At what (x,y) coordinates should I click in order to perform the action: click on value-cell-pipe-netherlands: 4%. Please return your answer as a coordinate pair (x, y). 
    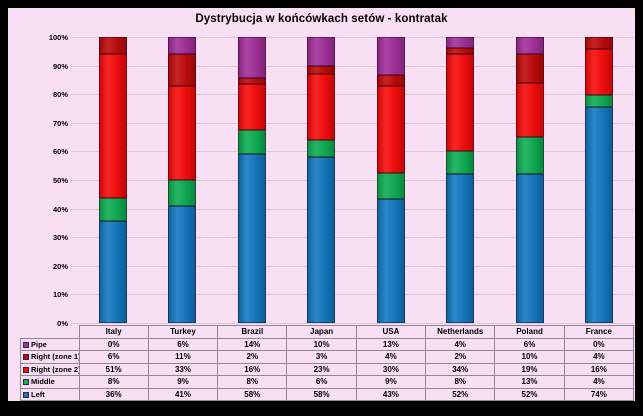
    Looking at the image, I should click on (460, 344).